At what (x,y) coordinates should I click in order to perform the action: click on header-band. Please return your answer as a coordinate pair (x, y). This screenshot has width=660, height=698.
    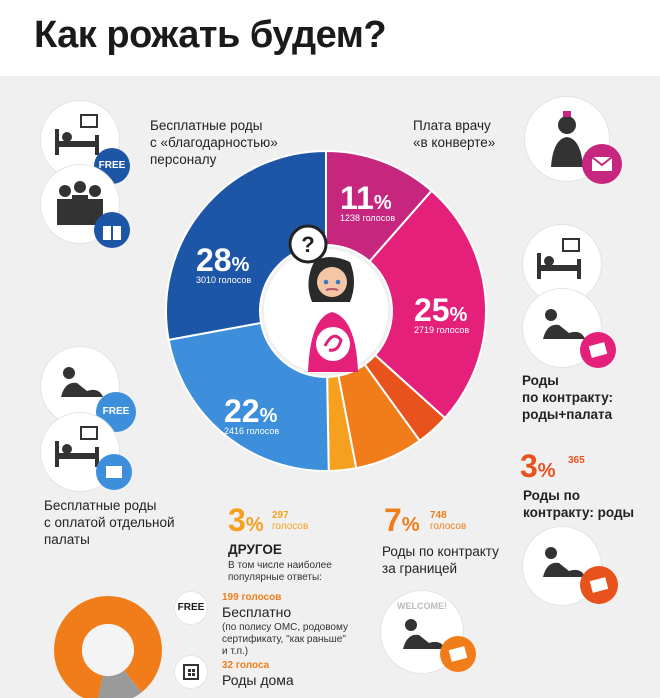
    Looking at the image, I should click on (330, 38).